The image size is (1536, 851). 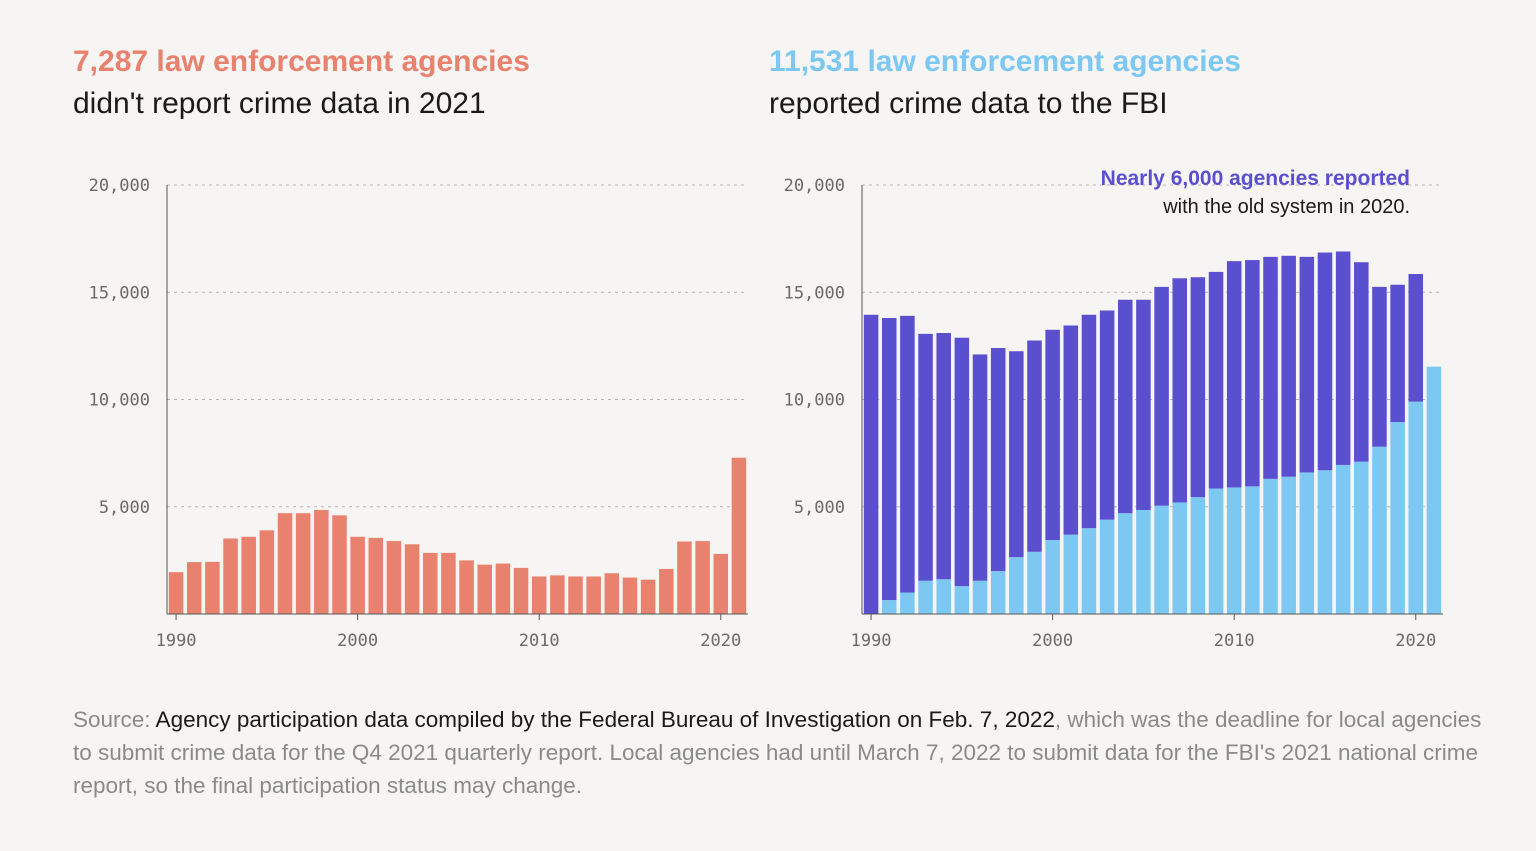 What do you see at coordinates (1252, 550) in the screenshot?
I see `right-bar-new-2011` at bounding box center [1252, 550].